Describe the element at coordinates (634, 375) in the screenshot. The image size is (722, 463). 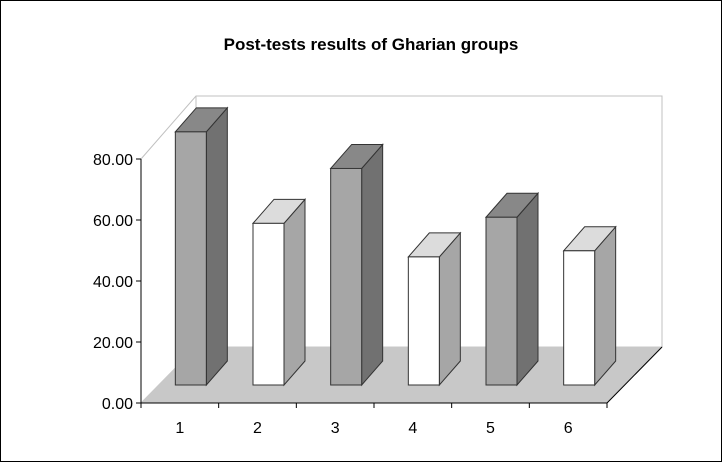
I see `depth-axis-line` at that location.